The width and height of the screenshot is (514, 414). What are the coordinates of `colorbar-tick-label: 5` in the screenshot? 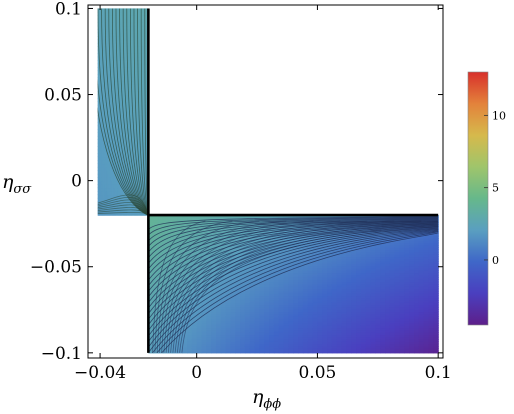 It's located at (495, 188).